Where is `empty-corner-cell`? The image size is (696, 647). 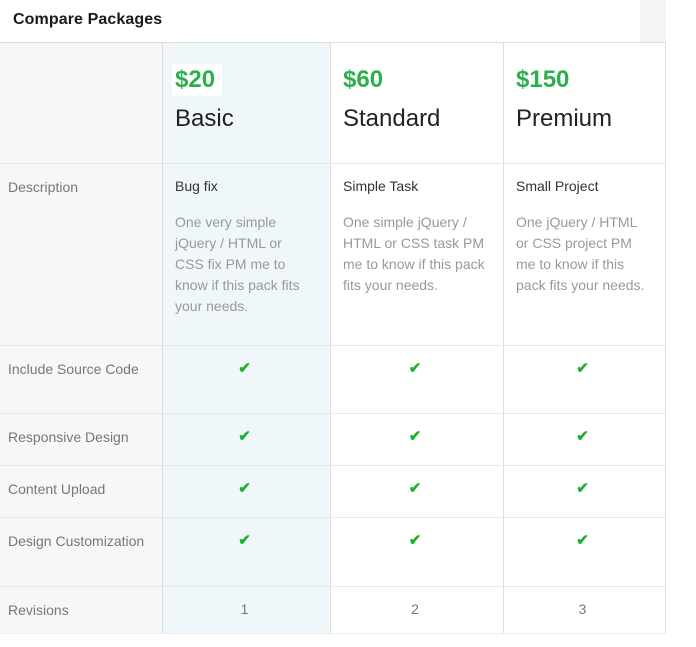
empty-corner-cell is located at coordinates (81, 103).